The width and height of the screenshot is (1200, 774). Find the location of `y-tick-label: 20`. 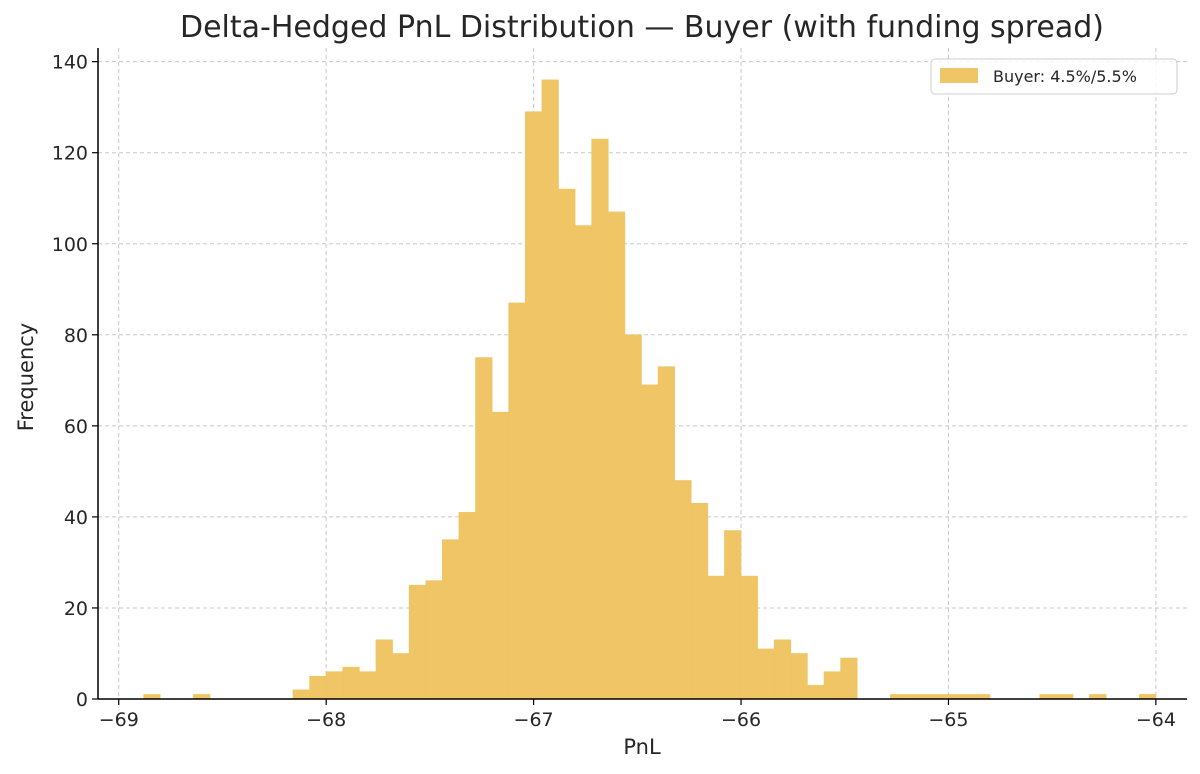

y-tick-label: 20 is located at coordinates (76, 609).